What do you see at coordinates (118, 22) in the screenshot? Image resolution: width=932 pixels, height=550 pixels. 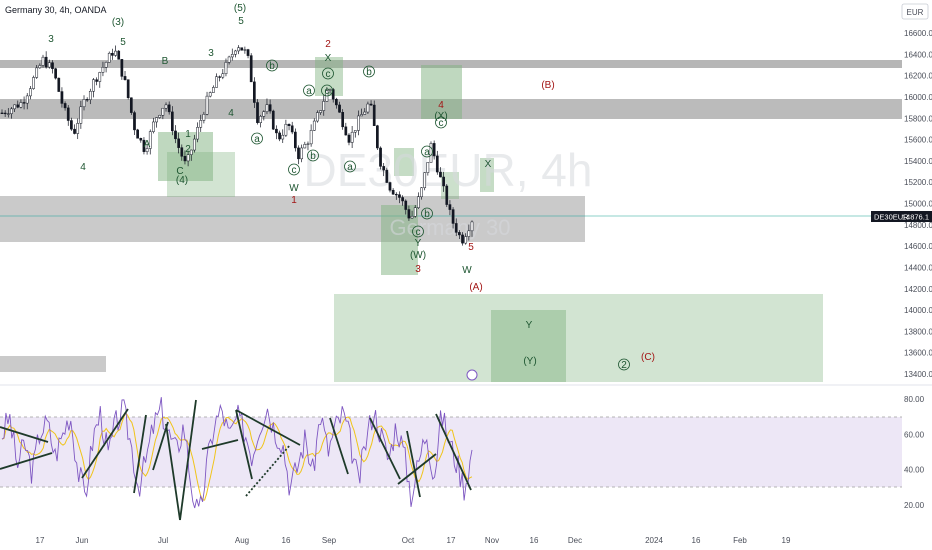 I see `wave-label: (3)` at bounding box center [118, 22].